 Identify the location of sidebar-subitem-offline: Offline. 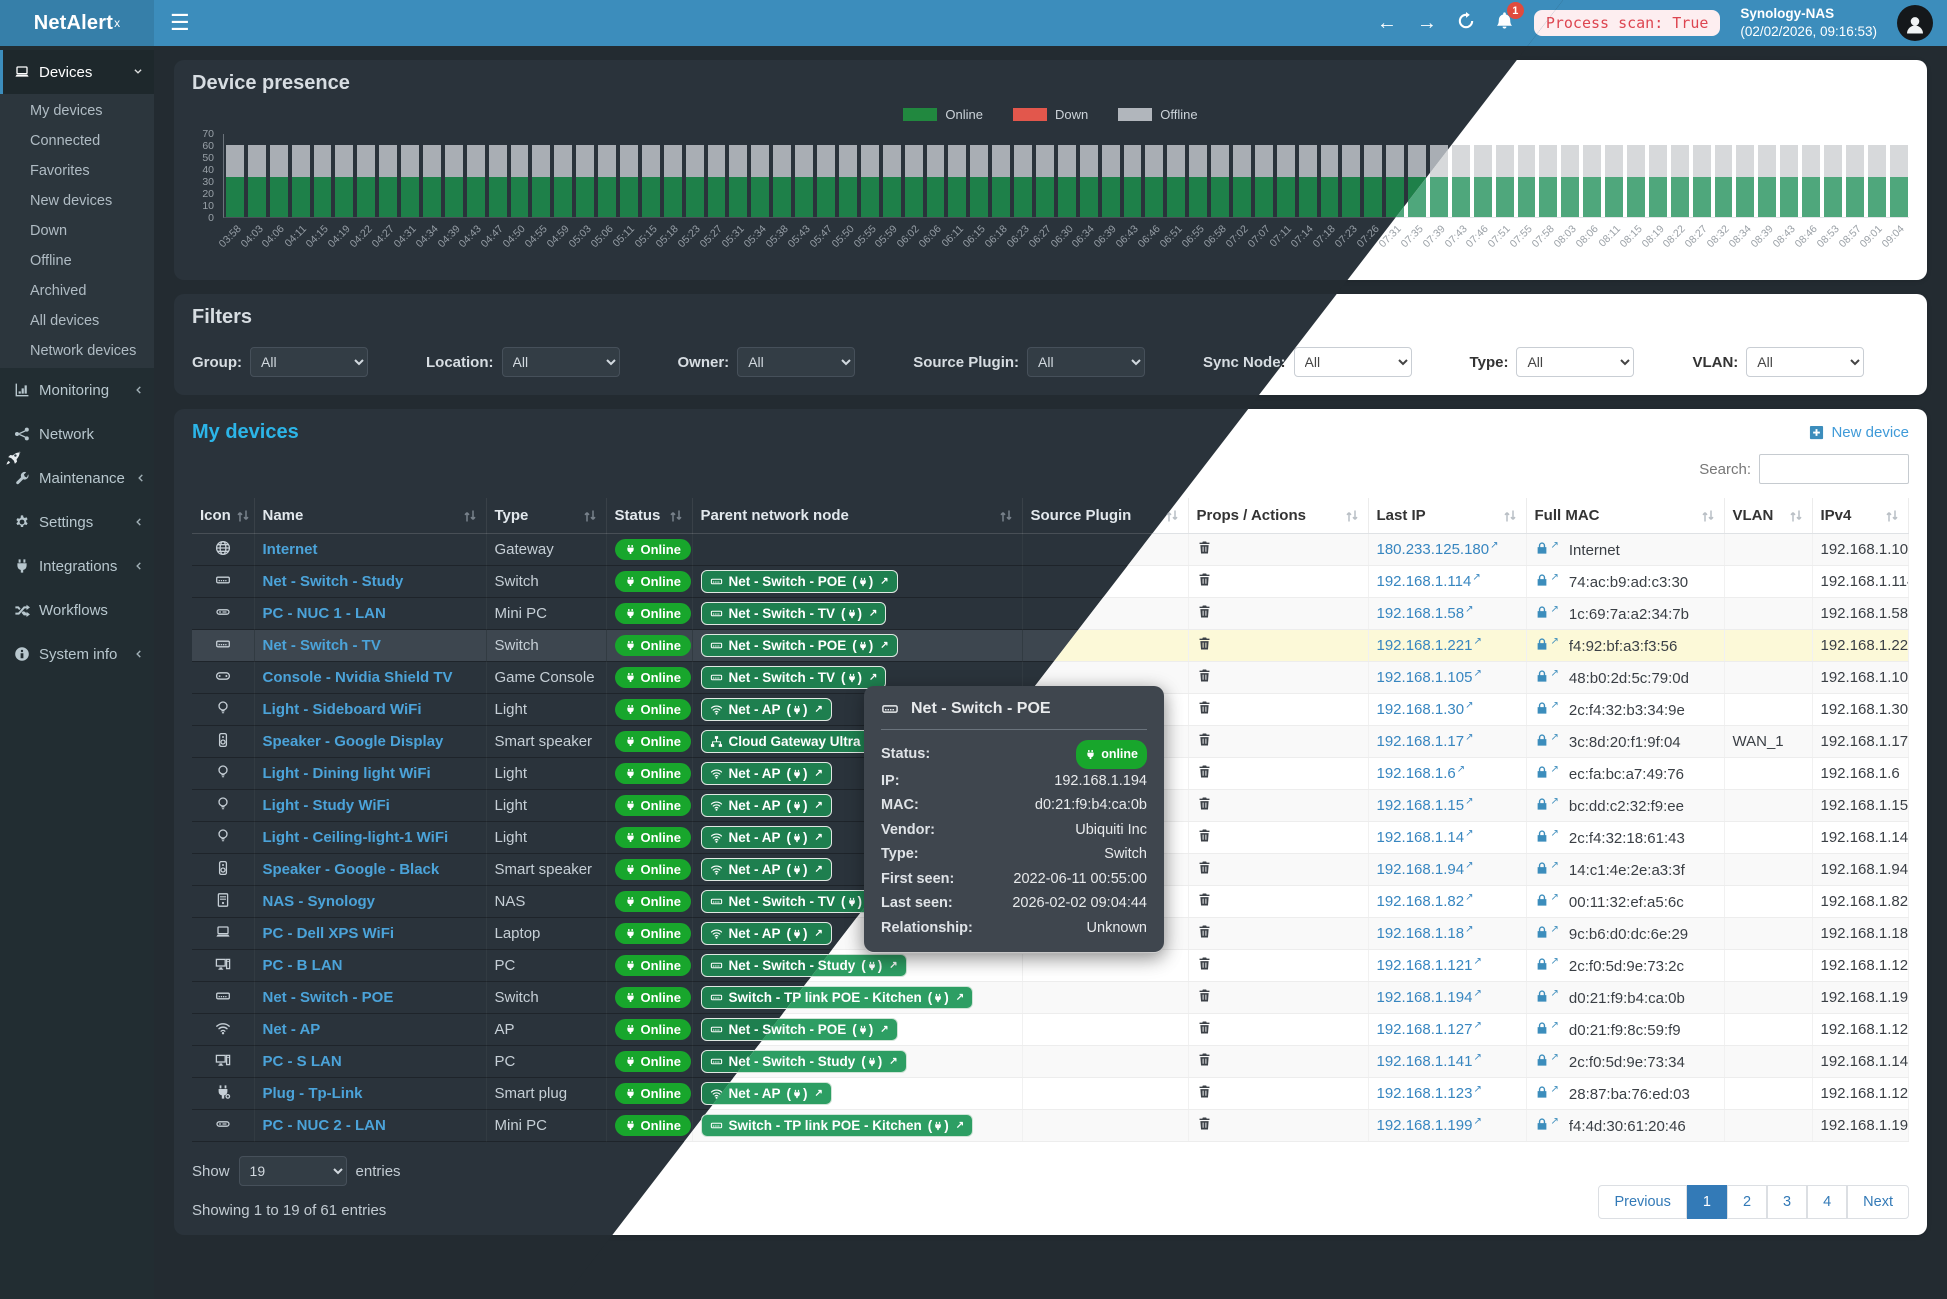
(51, 261).